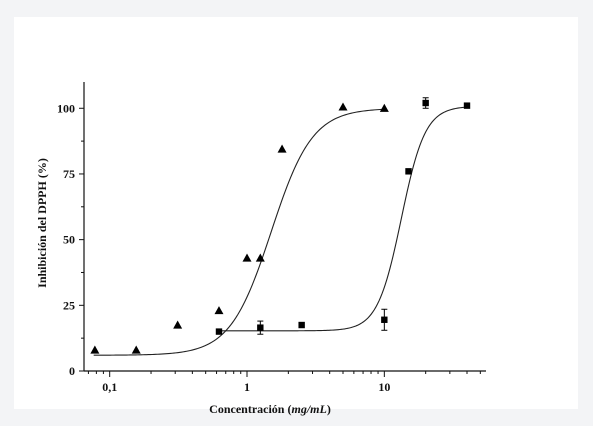 The width and height of the screenshot is (593, 426). What do you see at coordinates (69, 174) in the screenshot?
I see `y-tick-label: 75` at bounding box center [69, 174].